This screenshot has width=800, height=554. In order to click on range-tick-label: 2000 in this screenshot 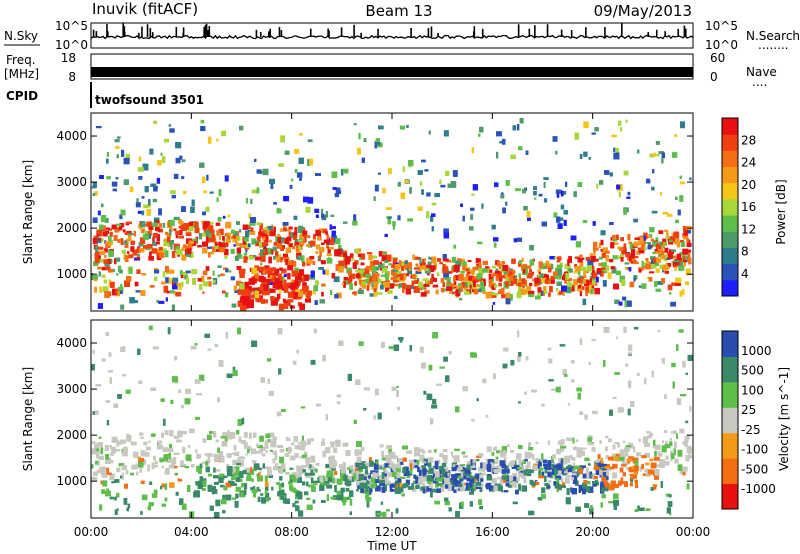, I will do `click(71, 228)`.